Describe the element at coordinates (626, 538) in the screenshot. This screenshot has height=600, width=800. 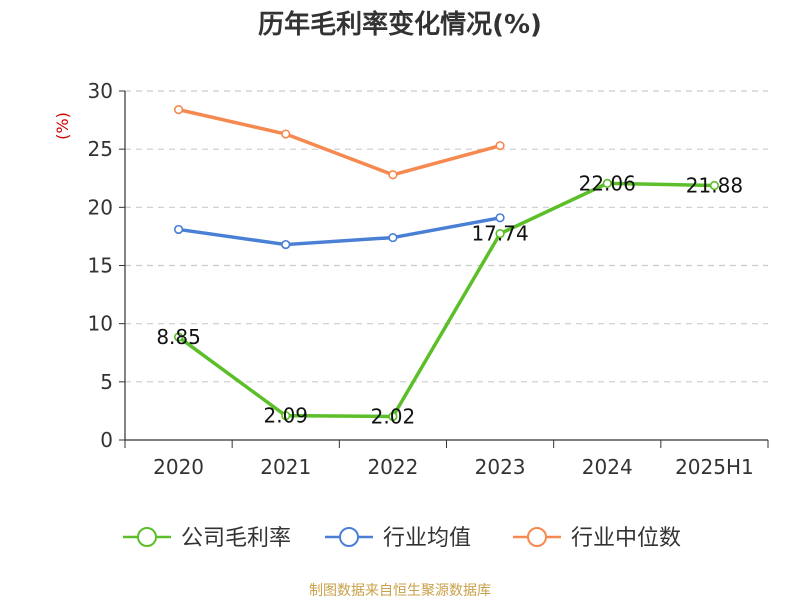
I see `legend-label: 行业中位数` at that location.